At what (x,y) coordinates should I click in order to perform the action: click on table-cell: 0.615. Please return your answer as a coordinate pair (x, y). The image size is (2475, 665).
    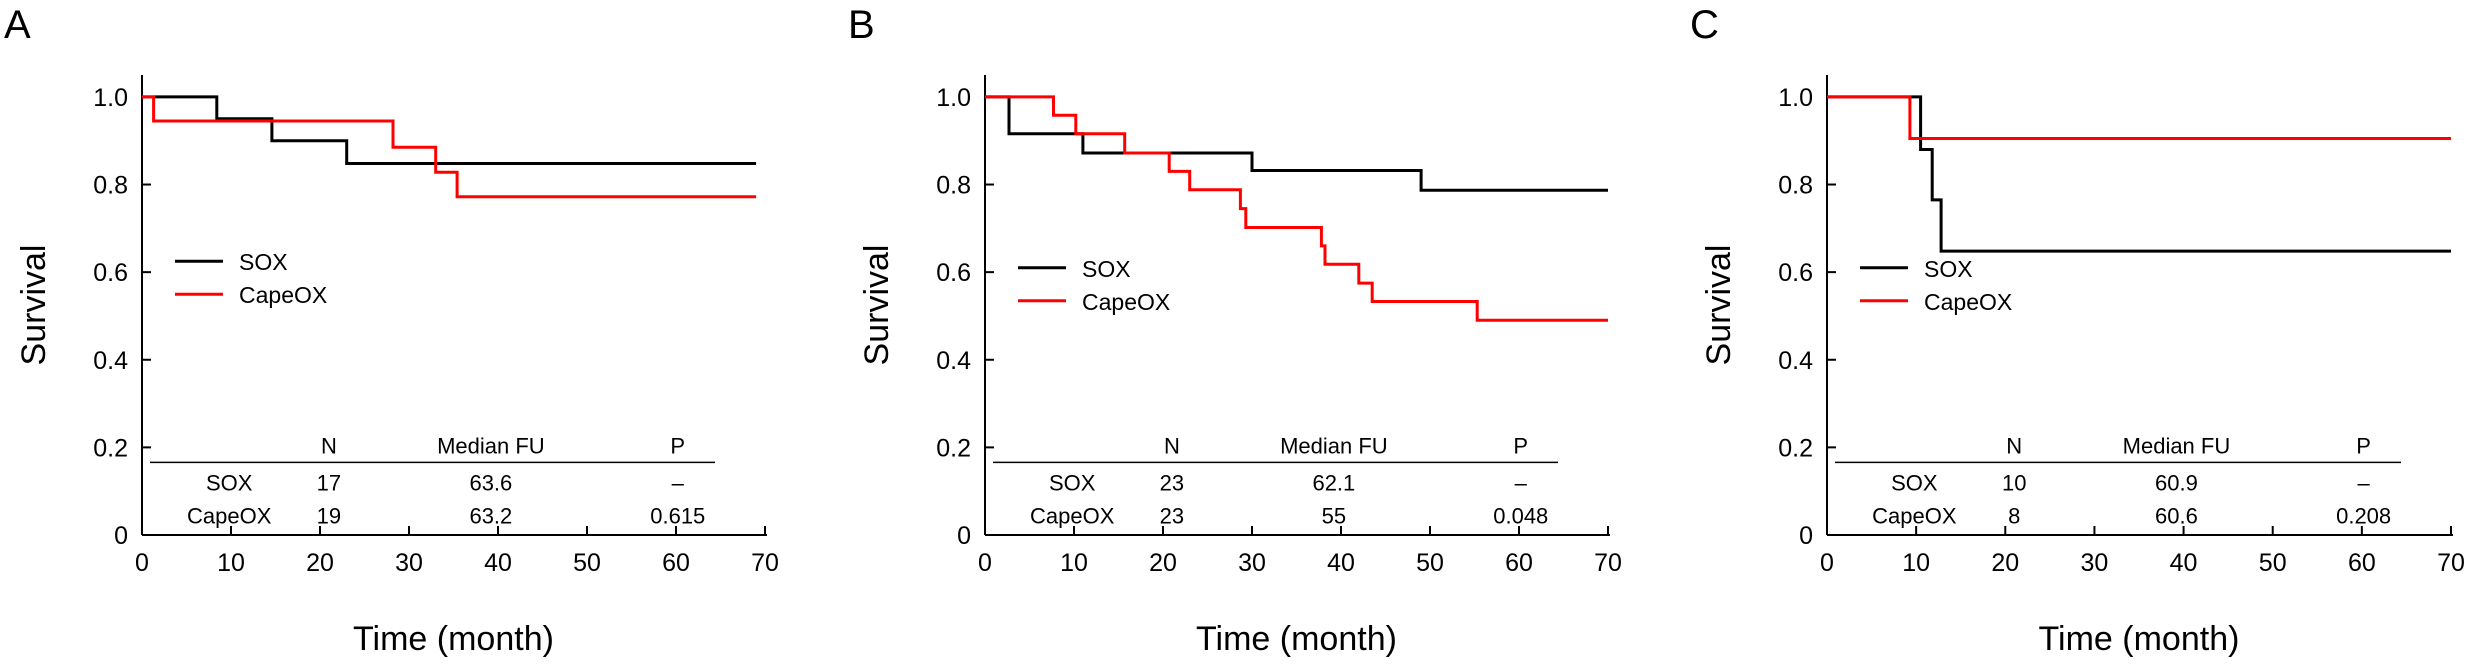
    Looking at the image, I should click on (677, 515).